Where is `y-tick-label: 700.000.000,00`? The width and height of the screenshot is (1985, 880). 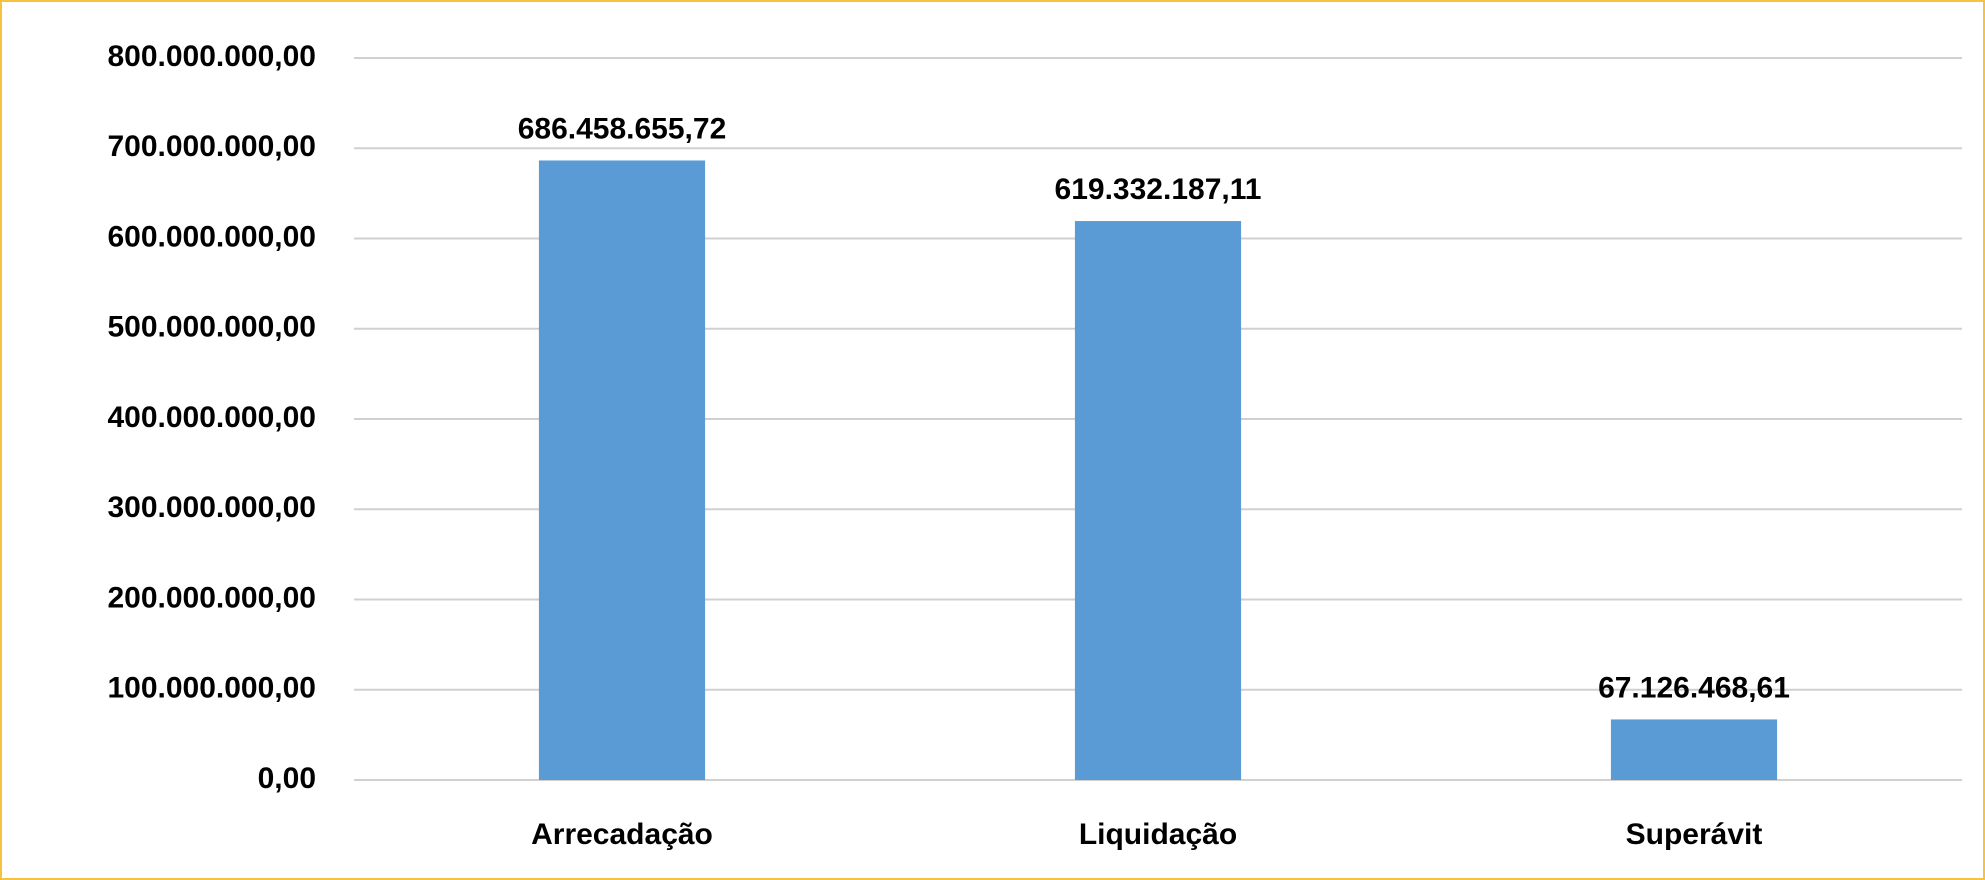 y-tick-label: 700.000.000,00 is located at coordinates (211, 146).